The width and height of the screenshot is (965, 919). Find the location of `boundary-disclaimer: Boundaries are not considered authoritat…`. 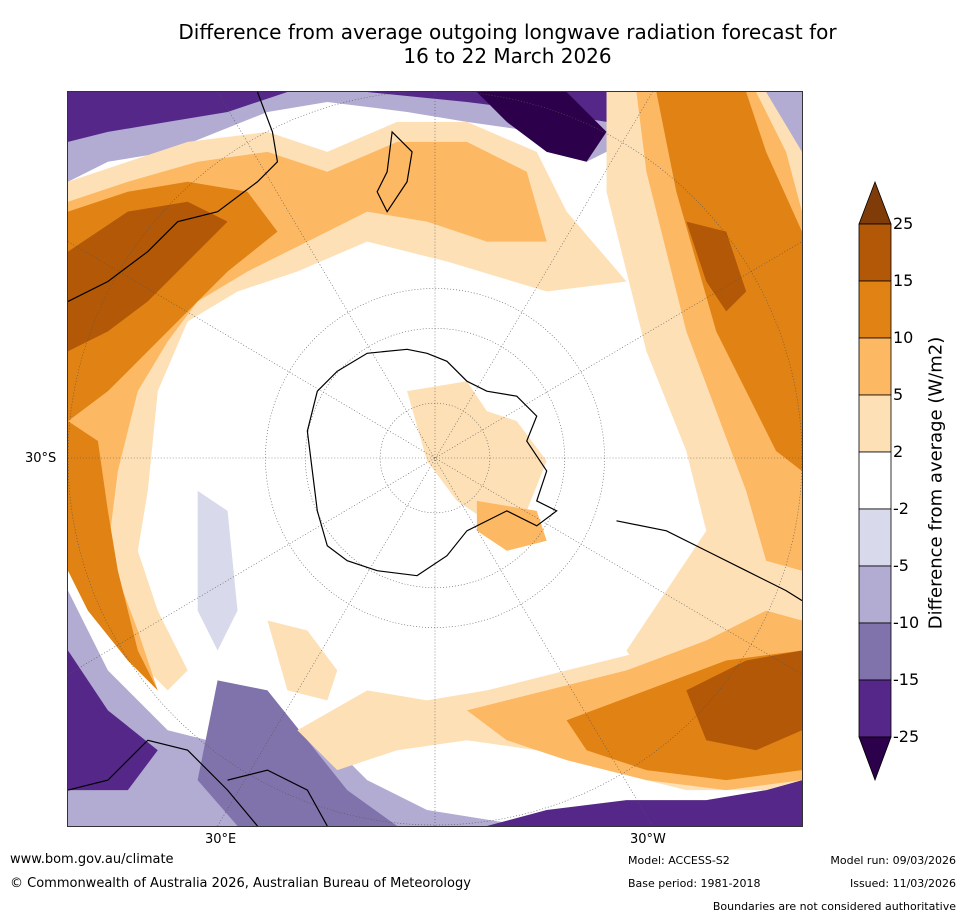

boundary-disclaimer: Boundaries are not considered authoritat… is located at coordinates (834, 906).